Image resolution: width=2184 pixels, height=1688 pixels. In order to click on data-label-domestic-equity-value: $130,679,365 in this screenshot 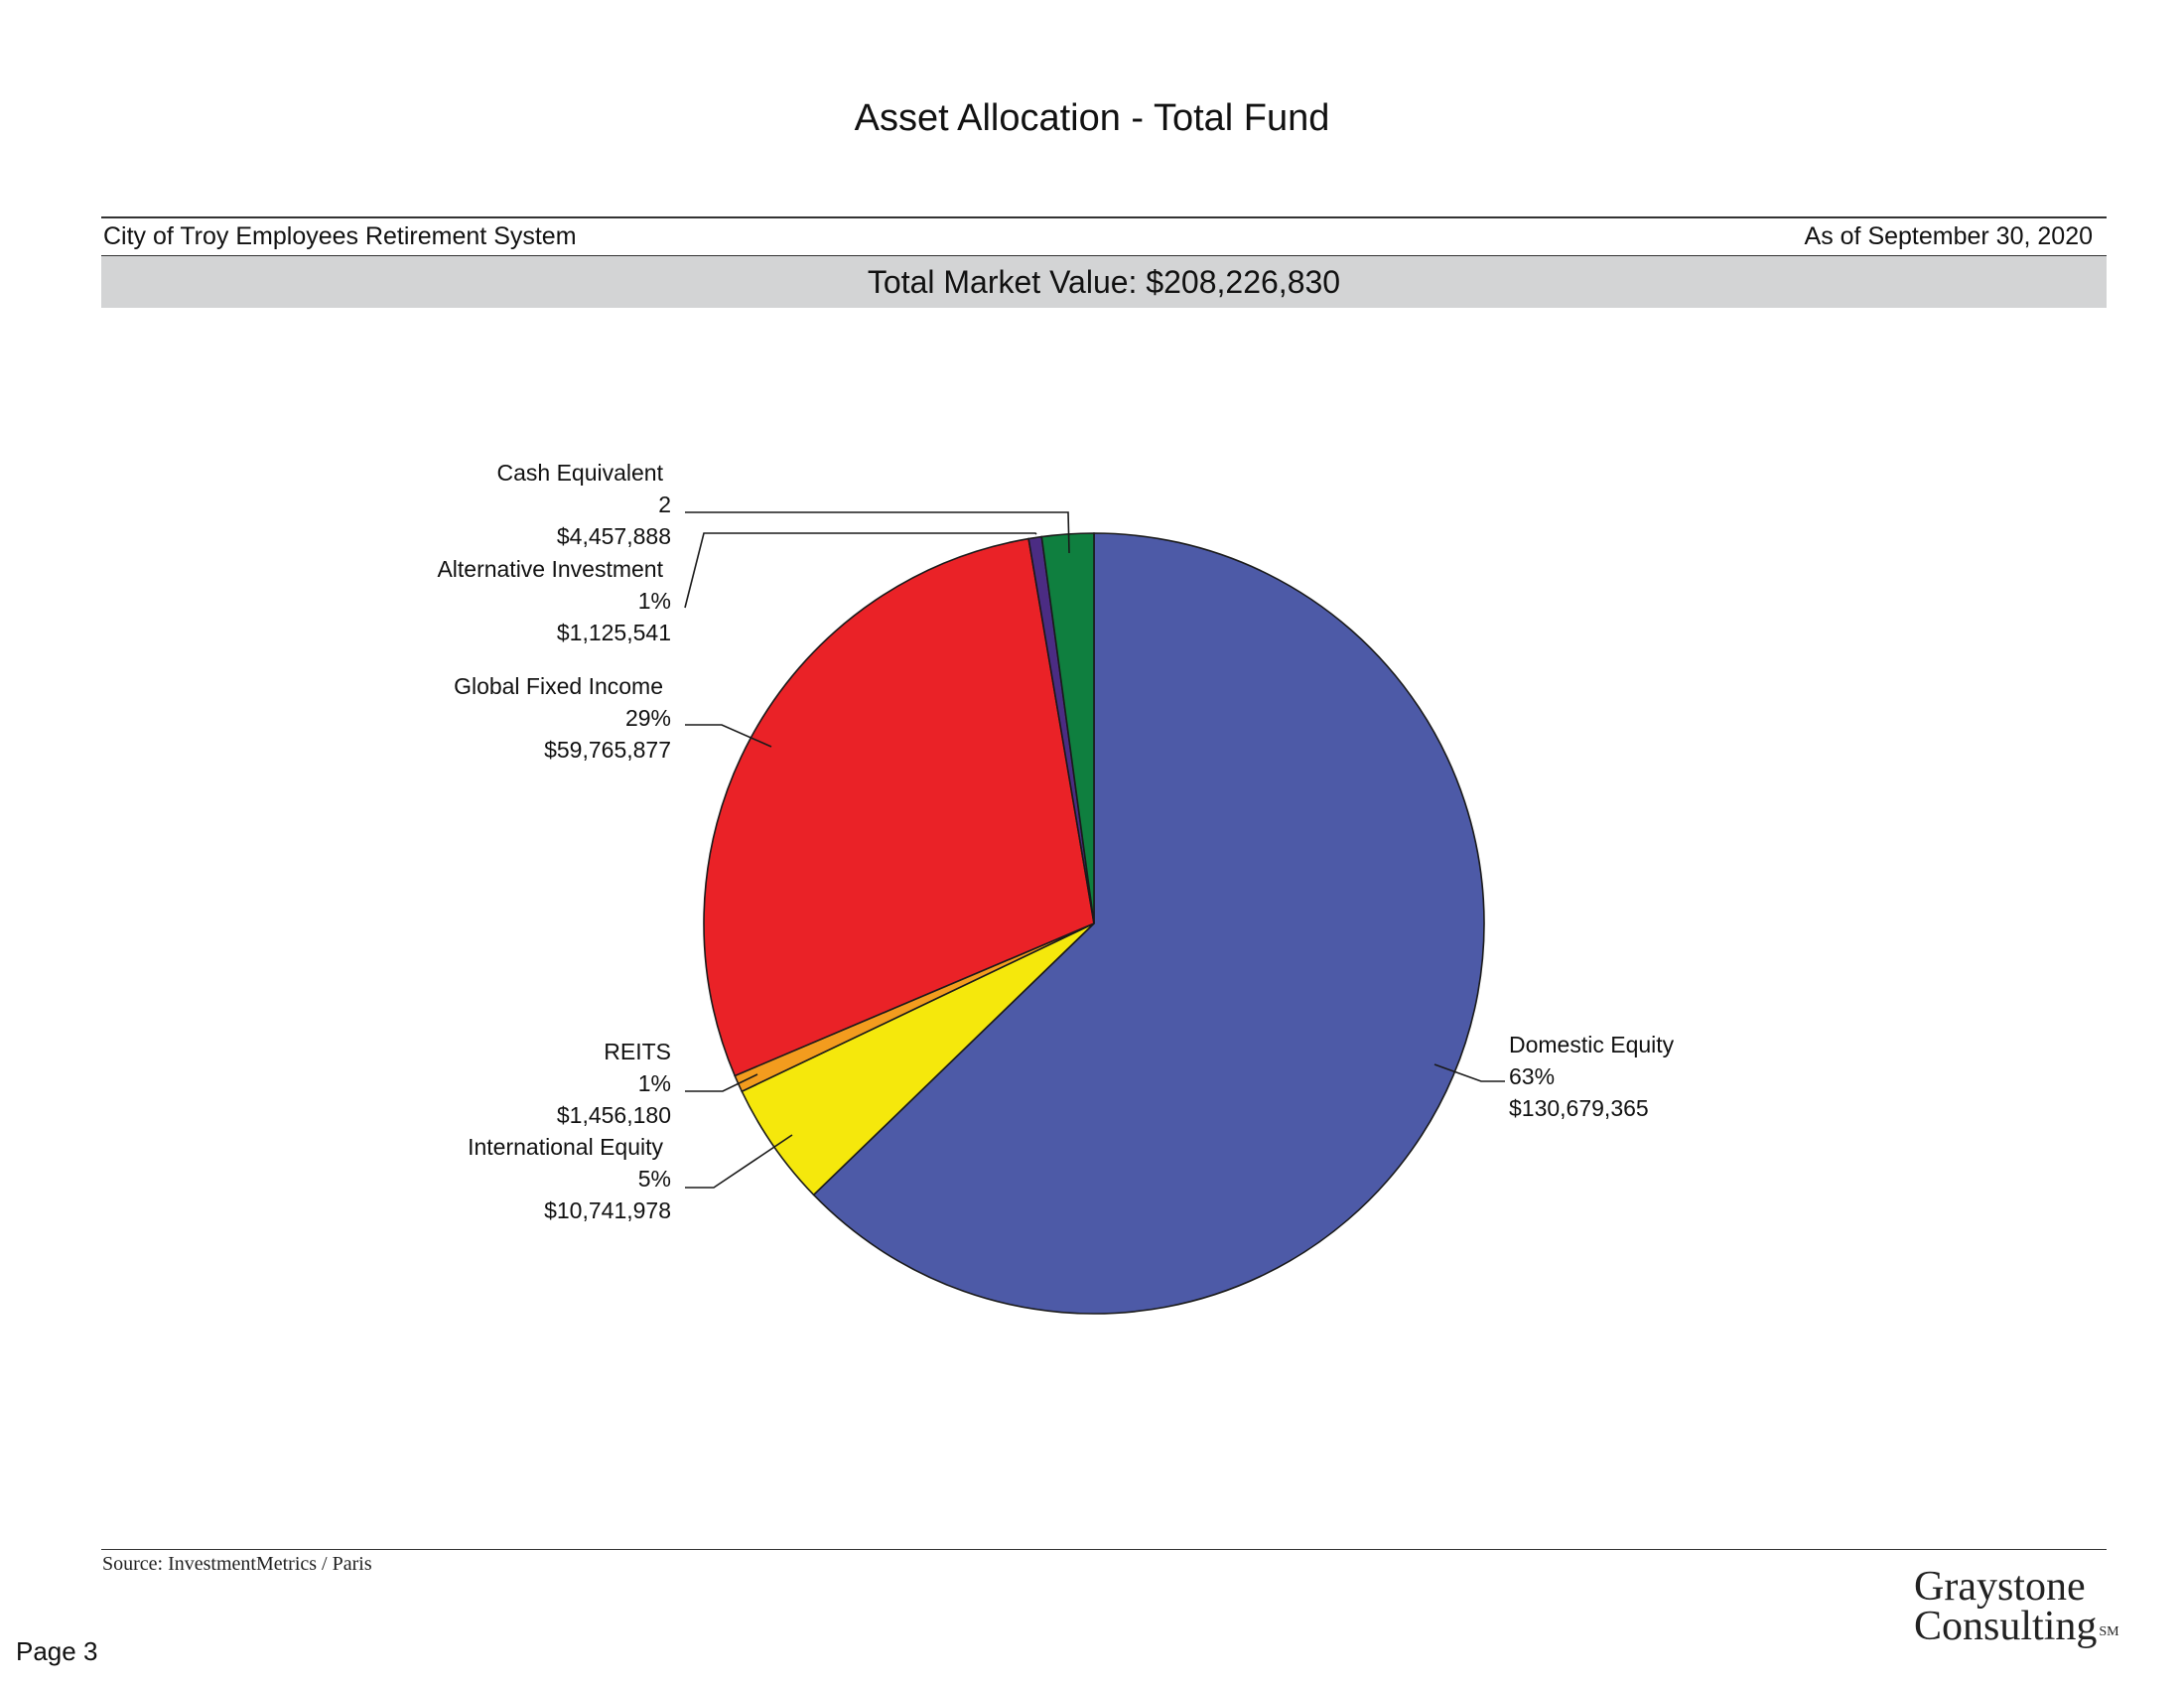, I will do `click(1579, 1108)`.